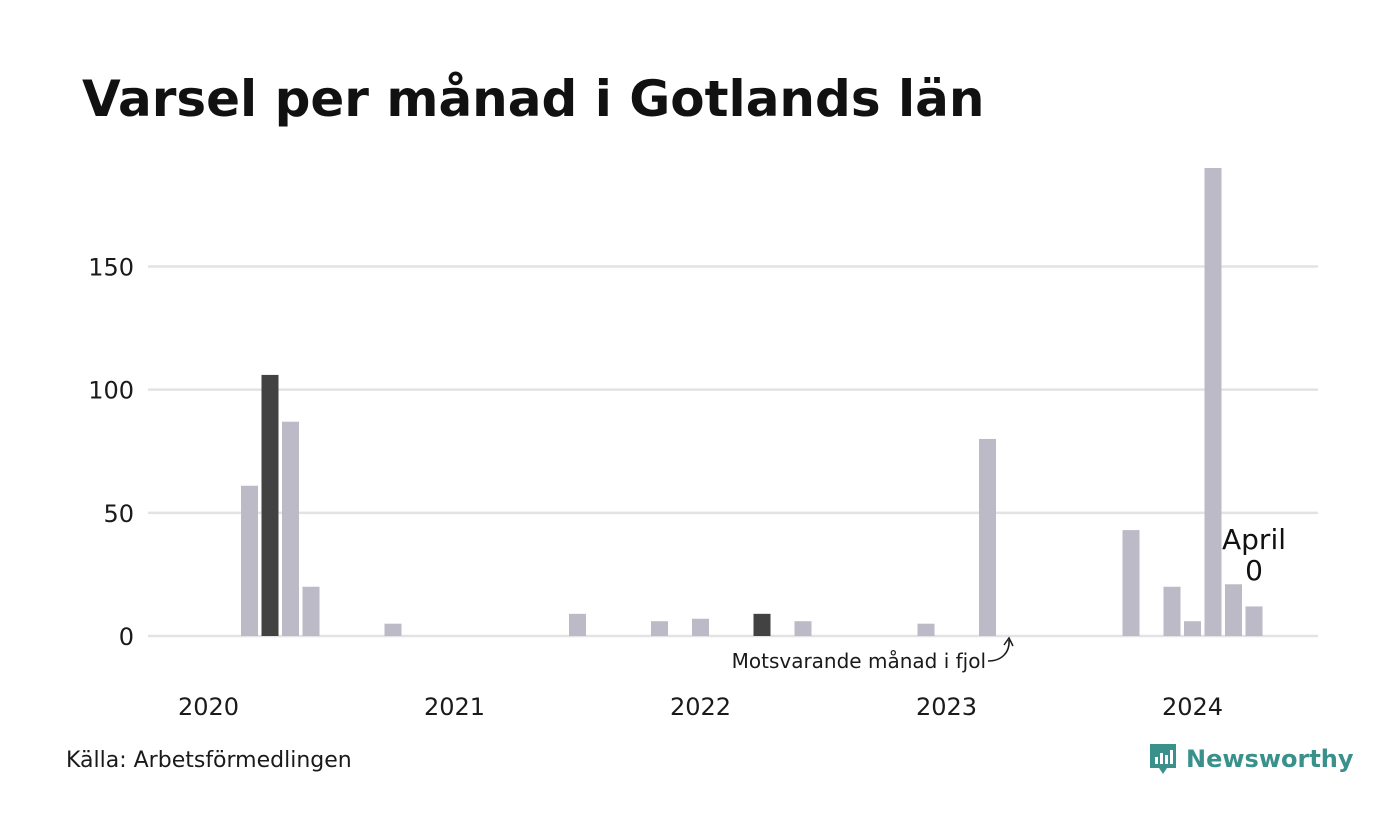  I want to click on y-tick-label-100: 100, so click(111, 391).